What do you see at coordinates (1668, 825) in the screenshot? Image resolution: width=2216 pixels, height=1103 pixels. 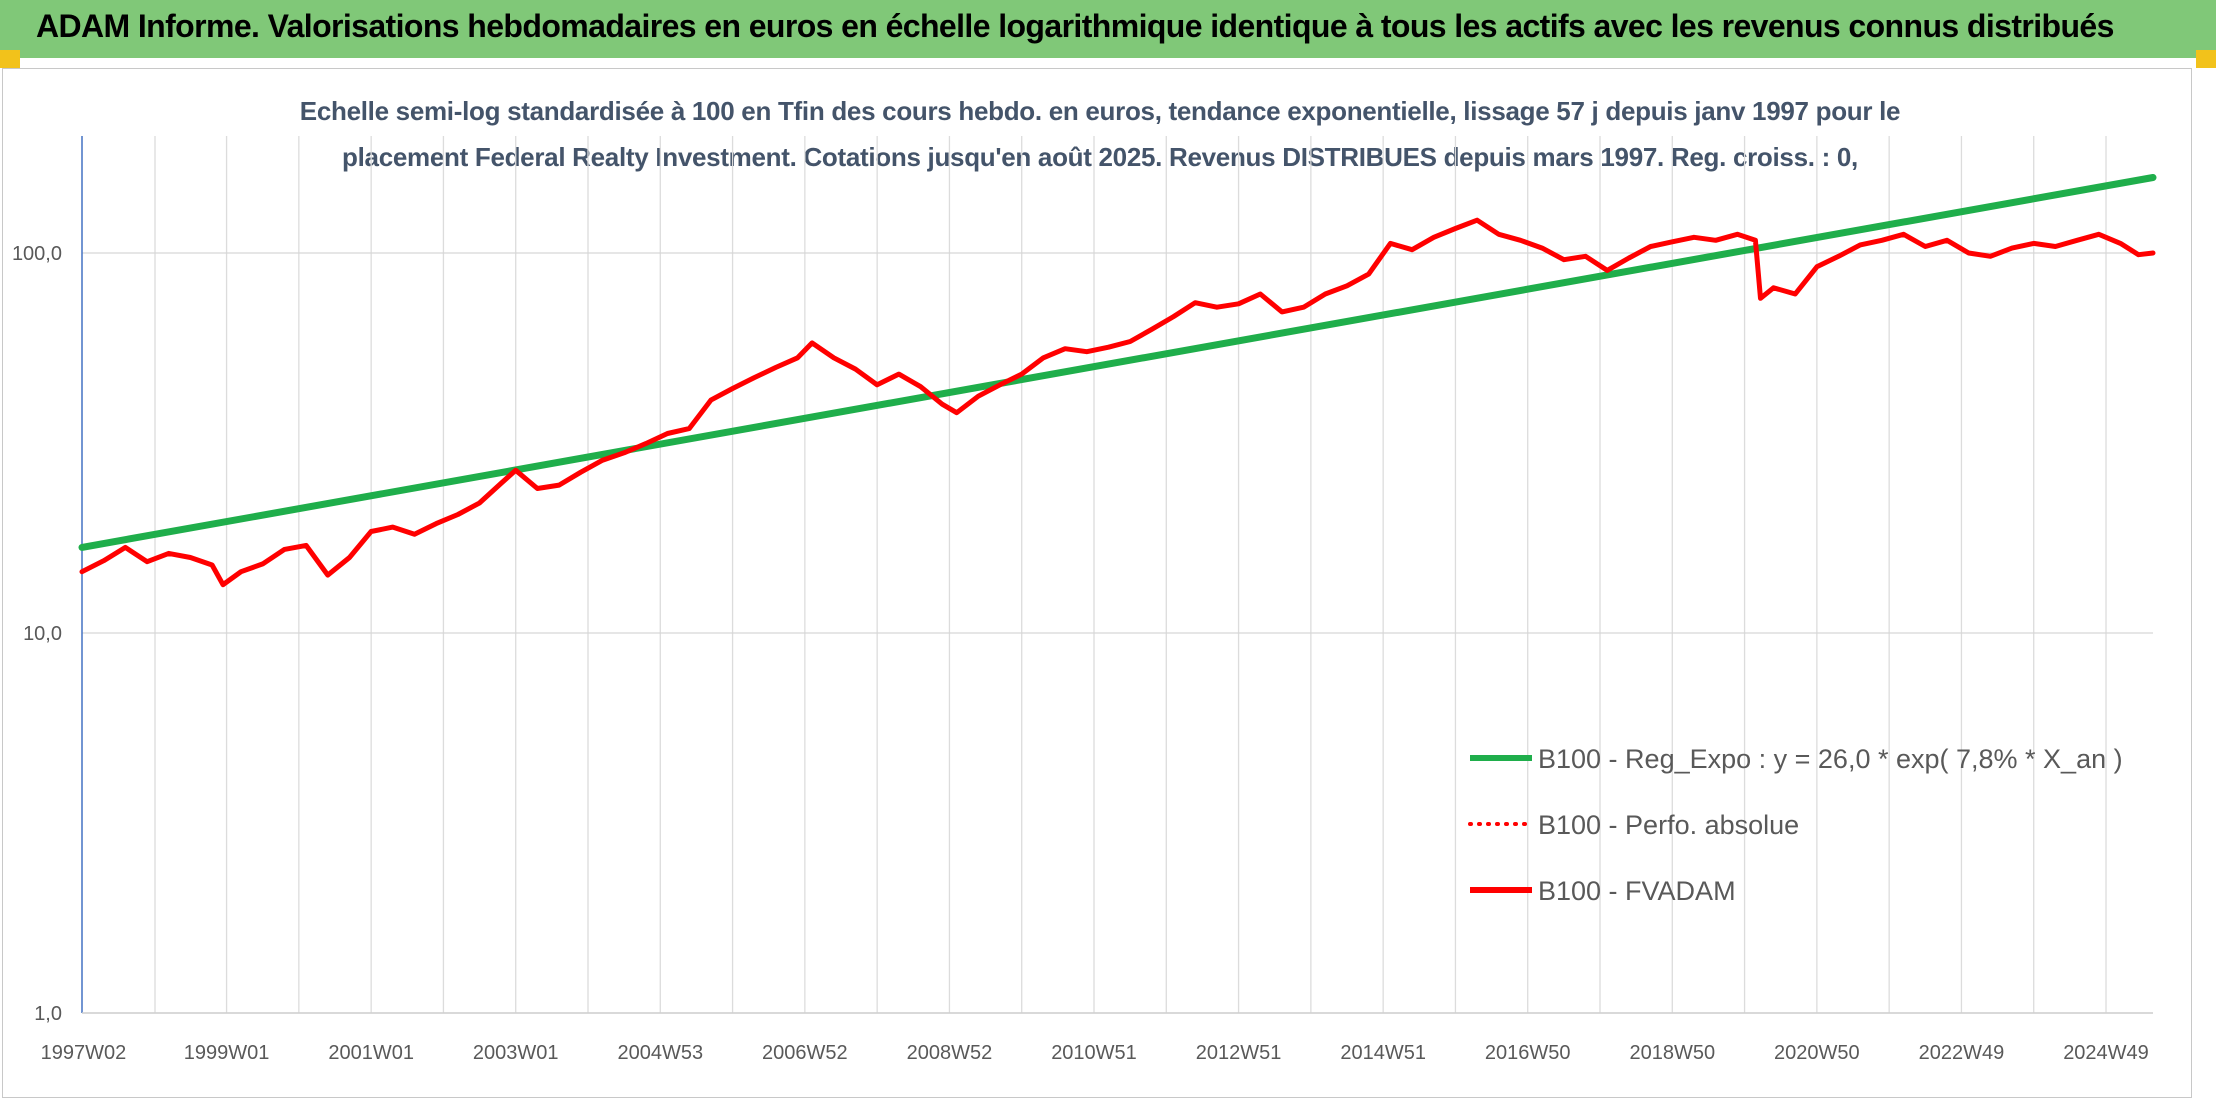 I see `legend-label-1: B100 - Perfo. absolue` at bounding box center [1668, 825].